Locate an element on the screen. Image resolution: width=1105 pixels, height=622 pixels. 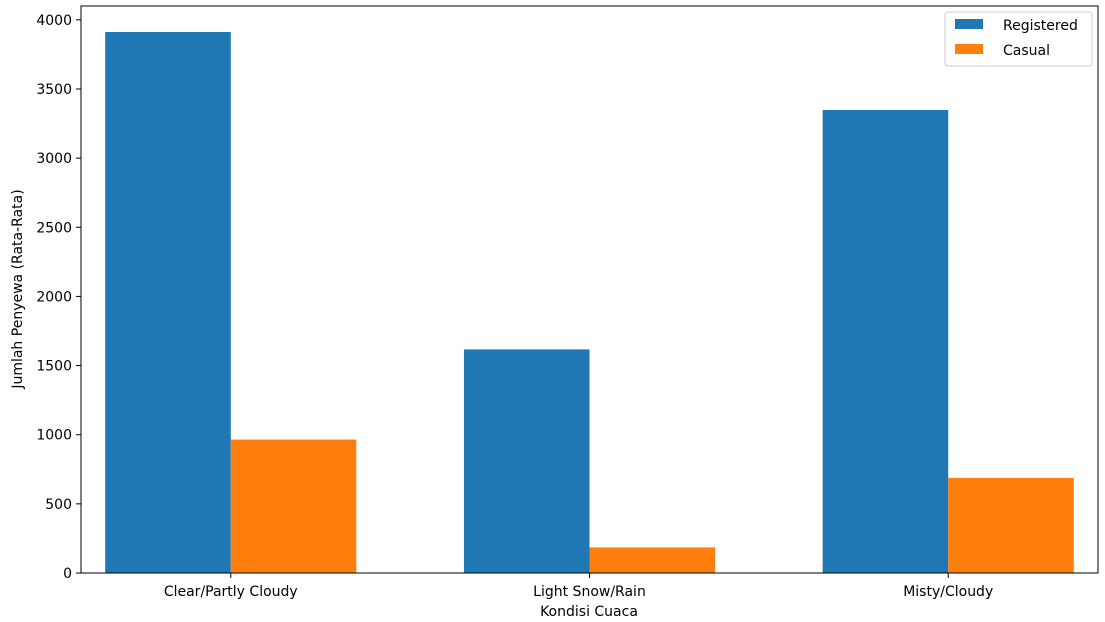
y-tick-label: 1500 is located at coordinates (54, 367).